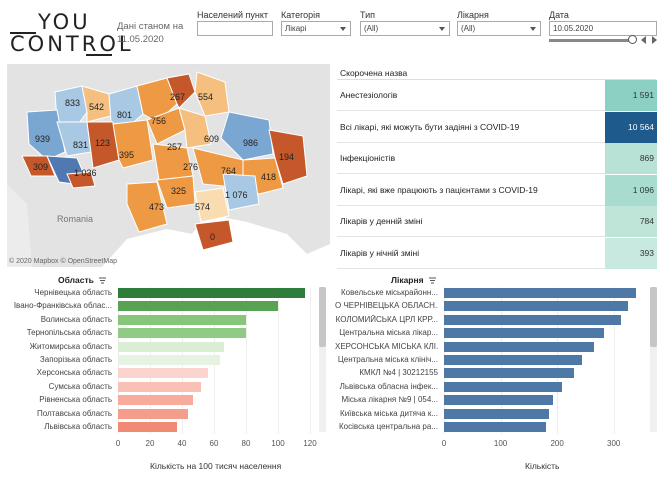  I want to click on region-khmelnytskyi, so click(103, 145).